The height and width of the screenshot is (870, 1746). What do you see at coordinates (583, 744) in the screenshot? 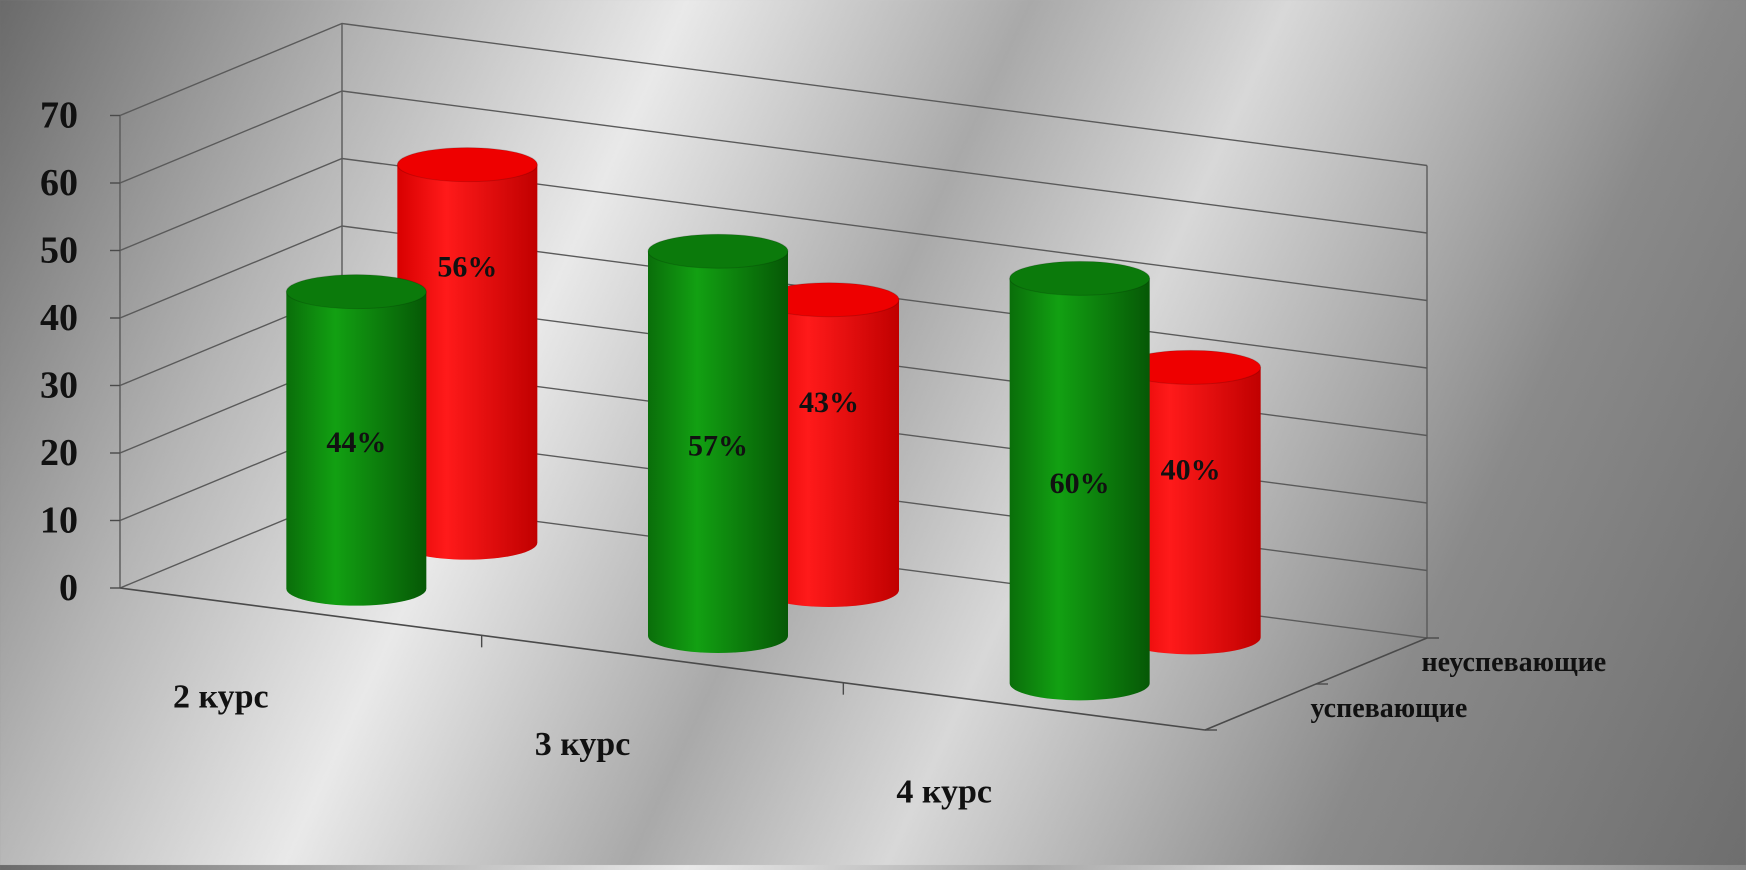
I see `x-tick-label: 3 курс` at bounding box center [583, 744].